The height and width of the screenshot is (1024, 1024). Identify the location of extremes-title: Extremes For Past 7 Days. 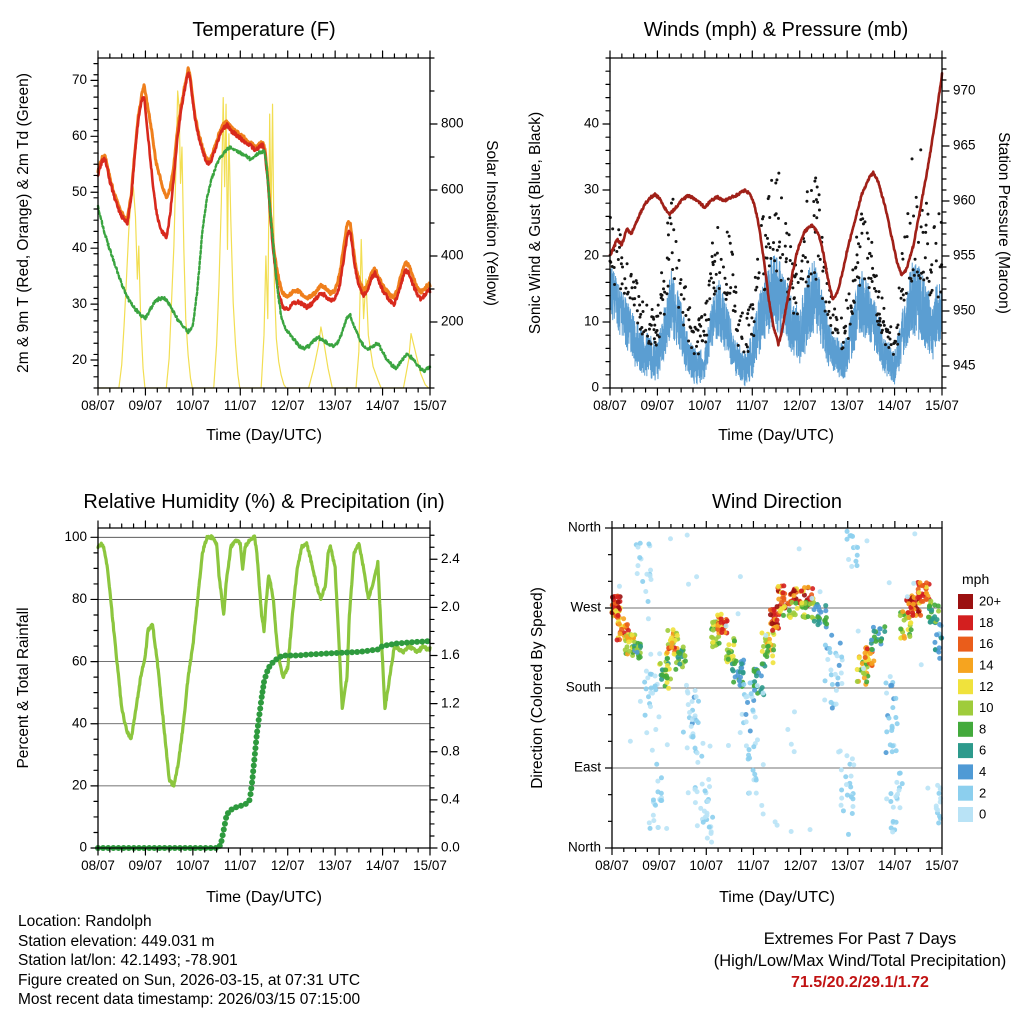
(860, 939).